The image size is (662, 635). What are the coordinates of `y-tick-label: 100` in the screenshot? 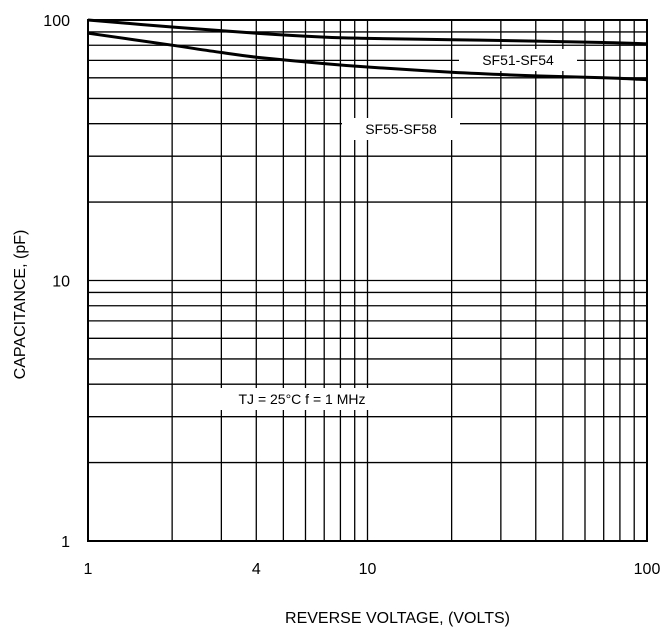 It's located at (56, 21).